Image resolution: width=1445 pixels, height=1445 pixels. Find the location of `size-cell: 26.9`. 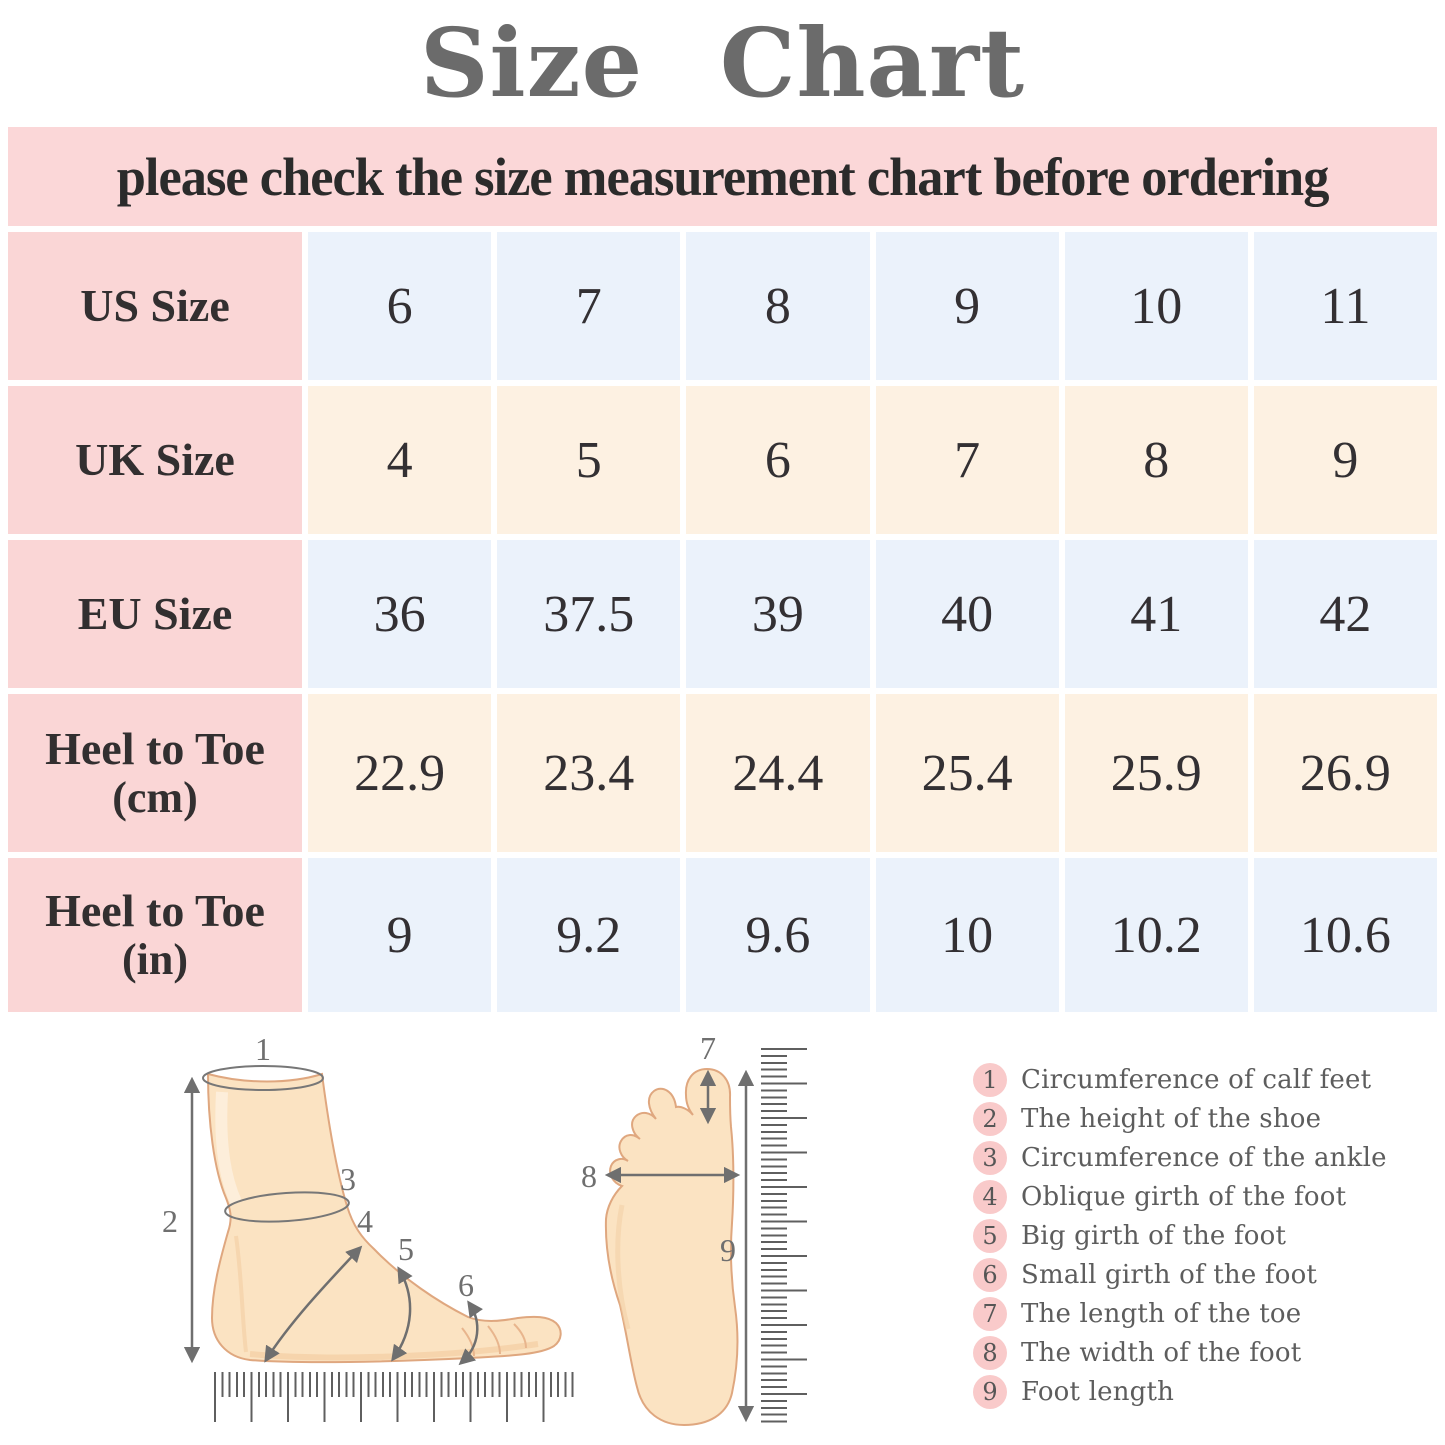

size-cell: 26.9 is located at coordinates (1345, 773).